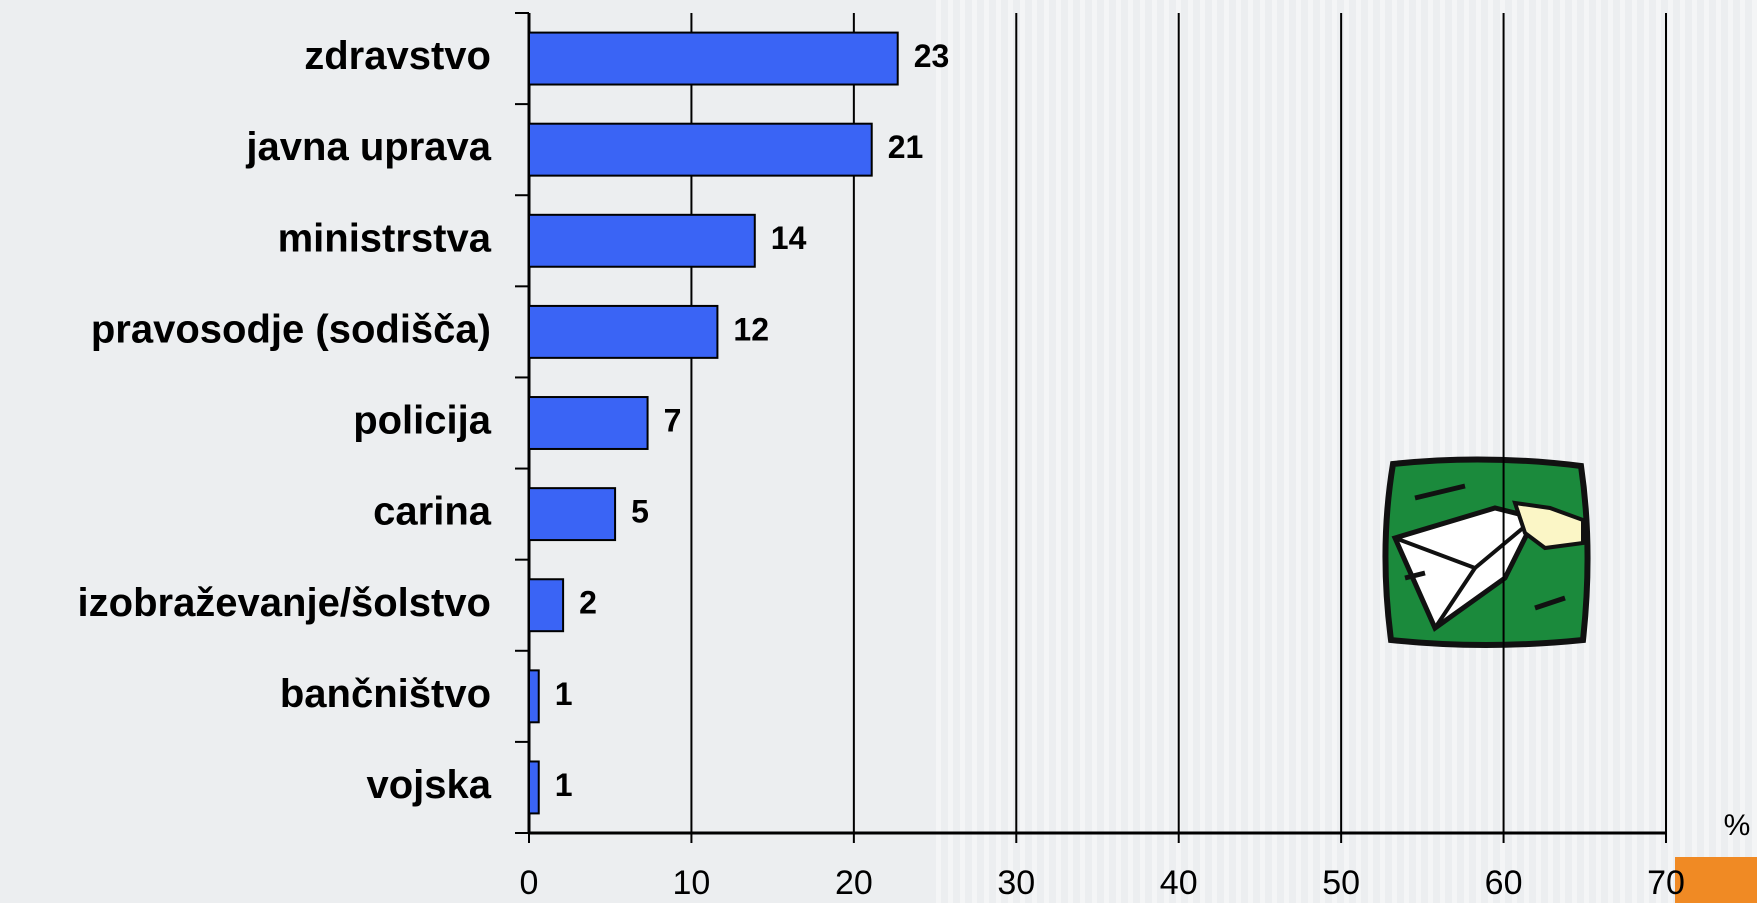  What do you see at coordinates (854, 883) in the screenshot?
I see `x-tick-label: 20` at bounding box center [854, 883].